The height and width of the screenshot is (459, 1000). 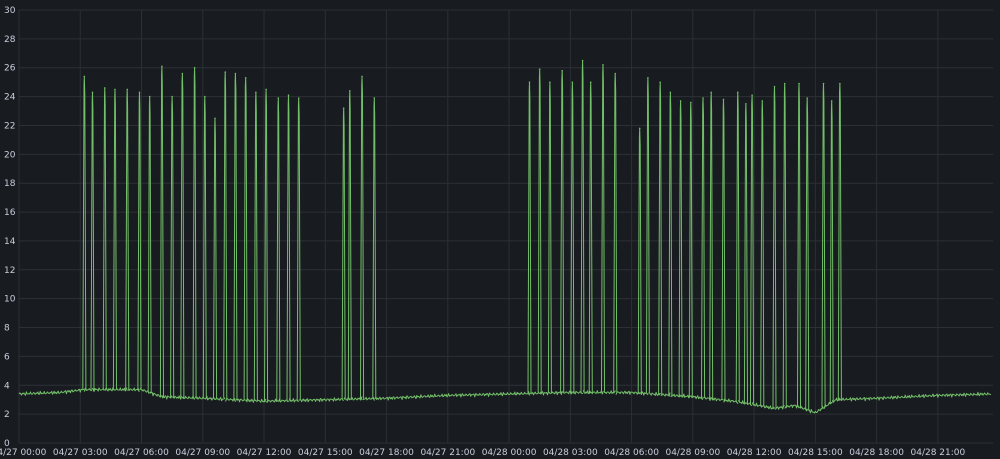 I want to click on y-tick-label: 4, so click(x=7, y=386).